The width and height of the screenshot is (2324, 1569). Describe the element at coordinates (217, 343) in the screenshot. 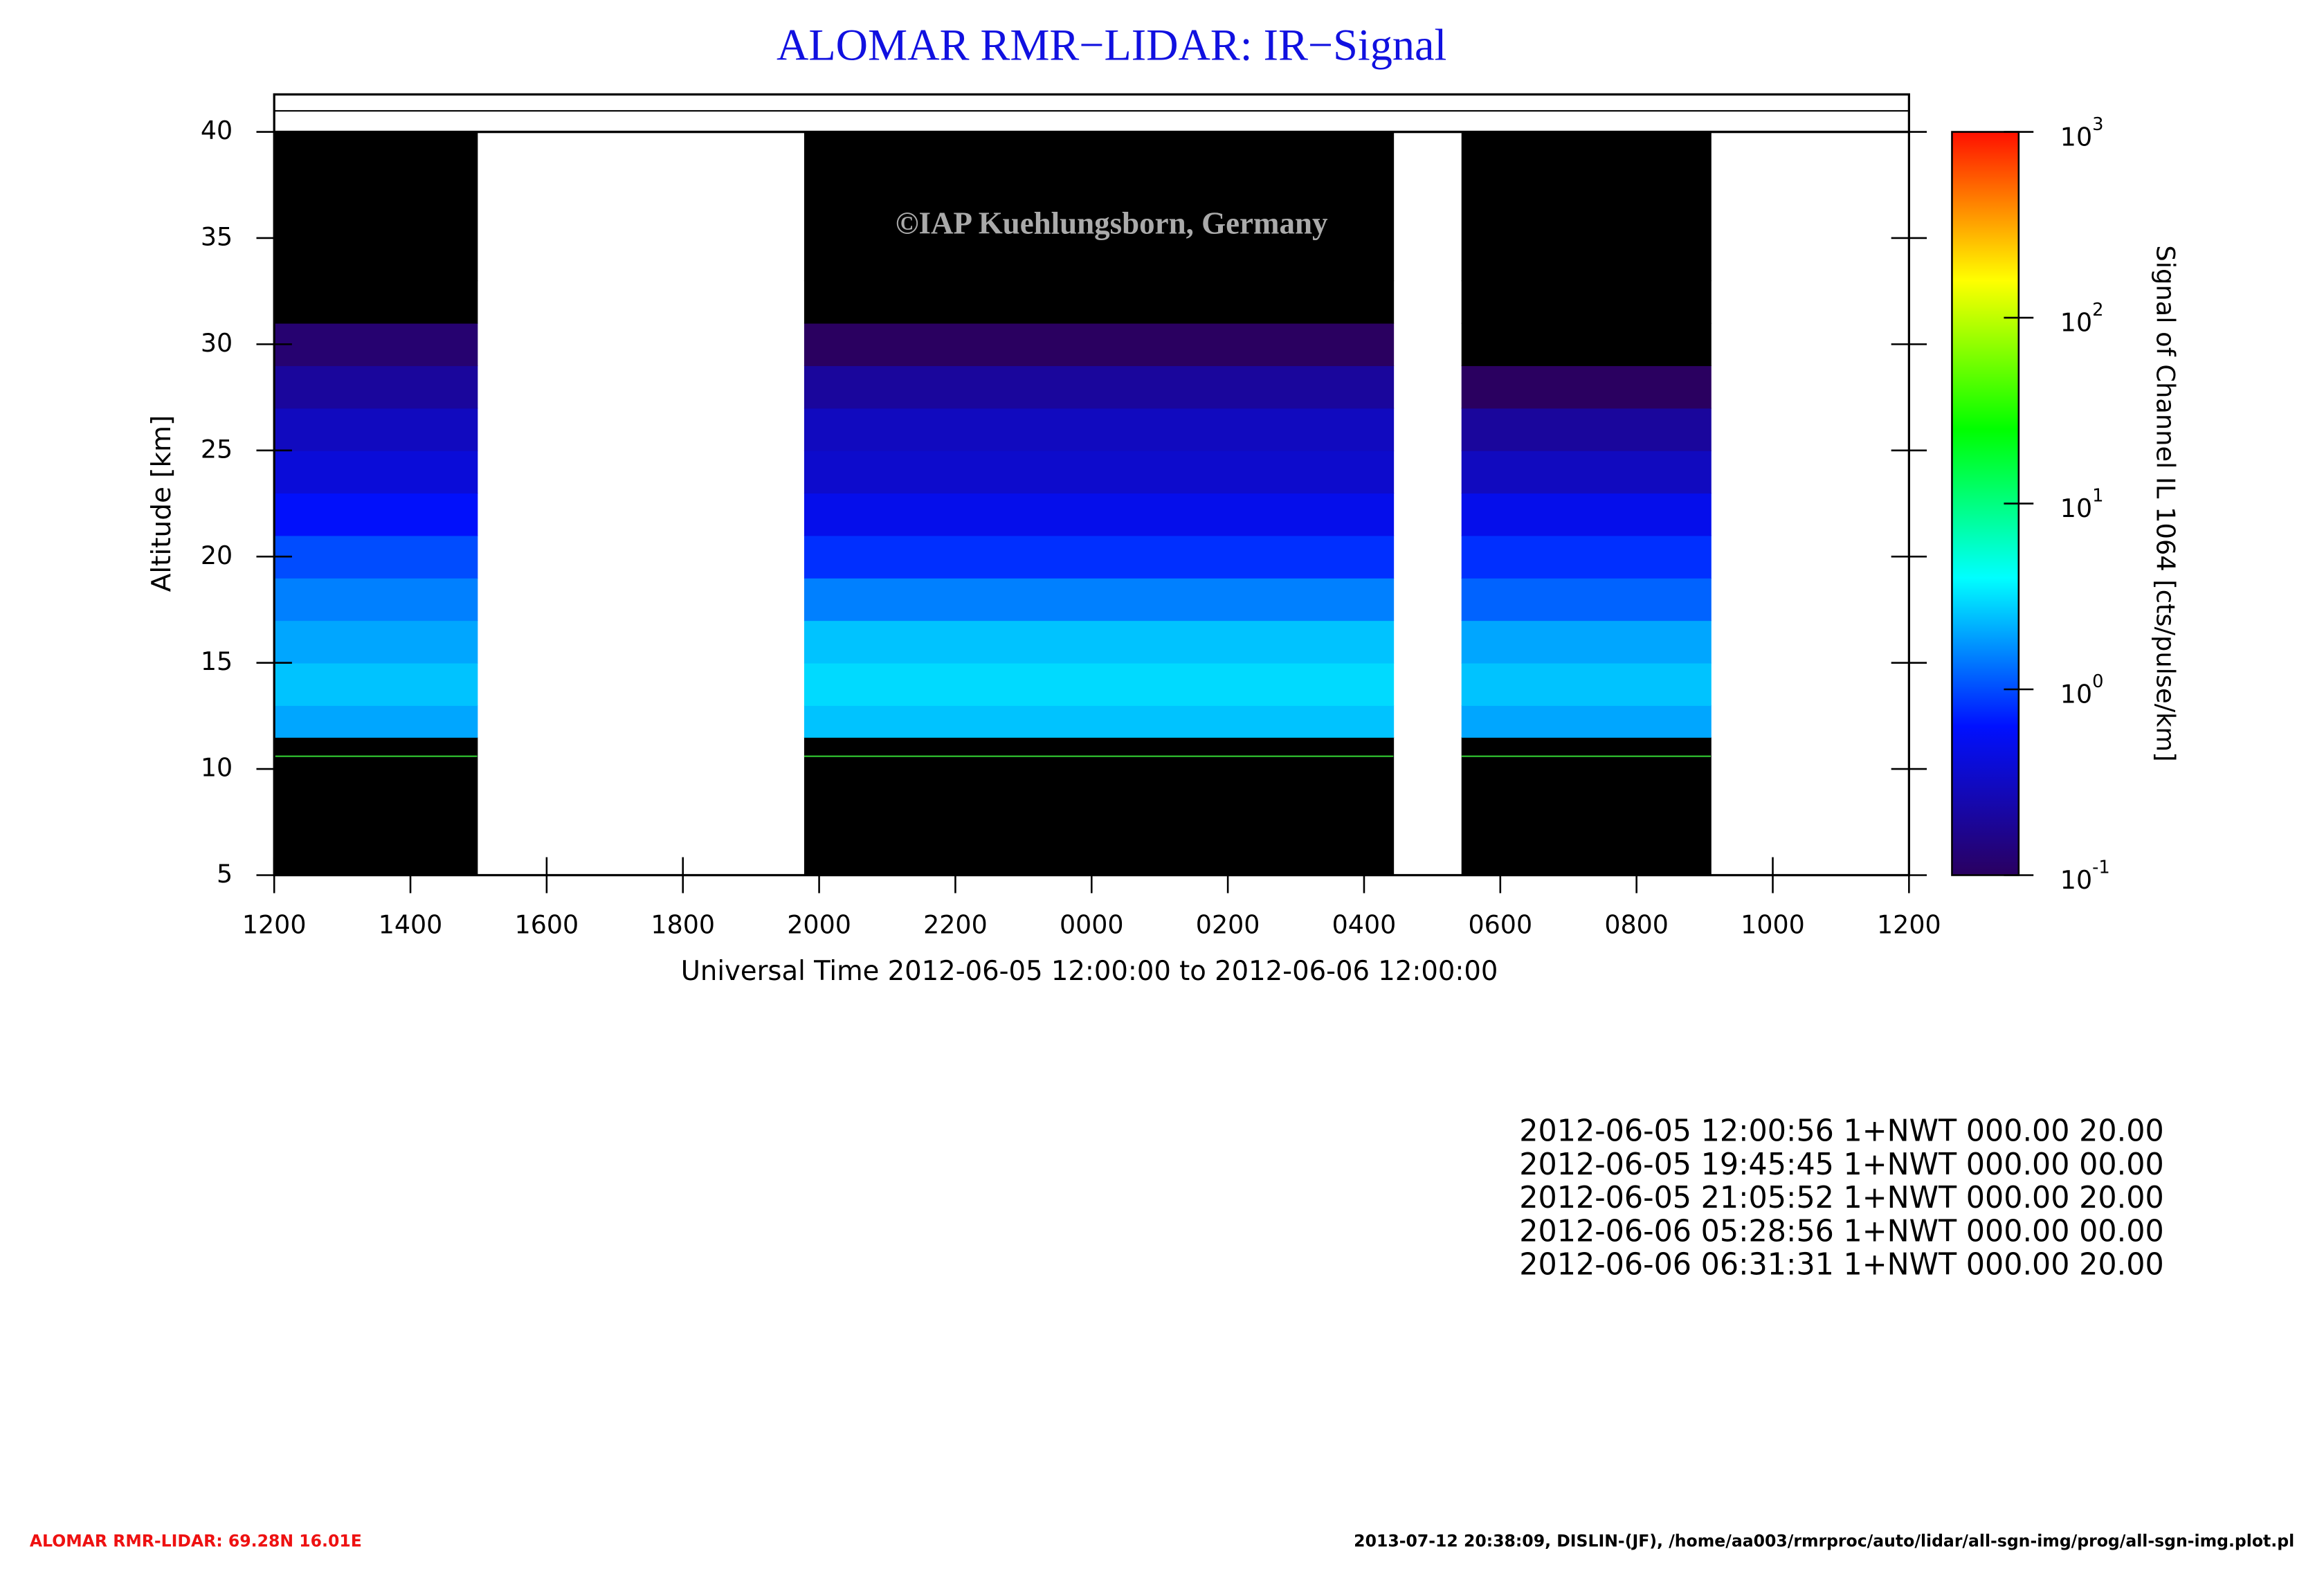

I see `y-tick-label: 30` at that location.